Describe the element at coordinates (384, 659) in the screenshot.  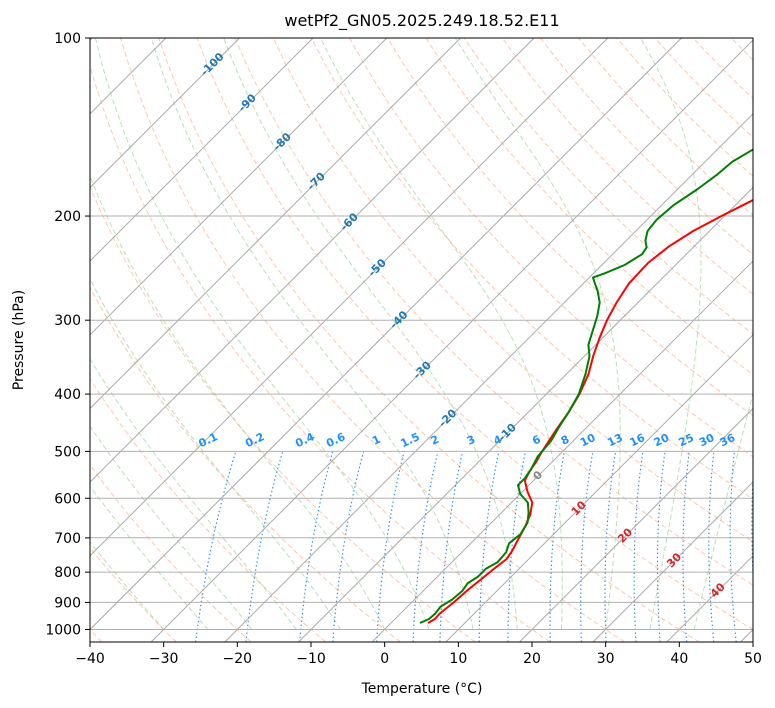
I see `x-tick-label: 0` at that location.